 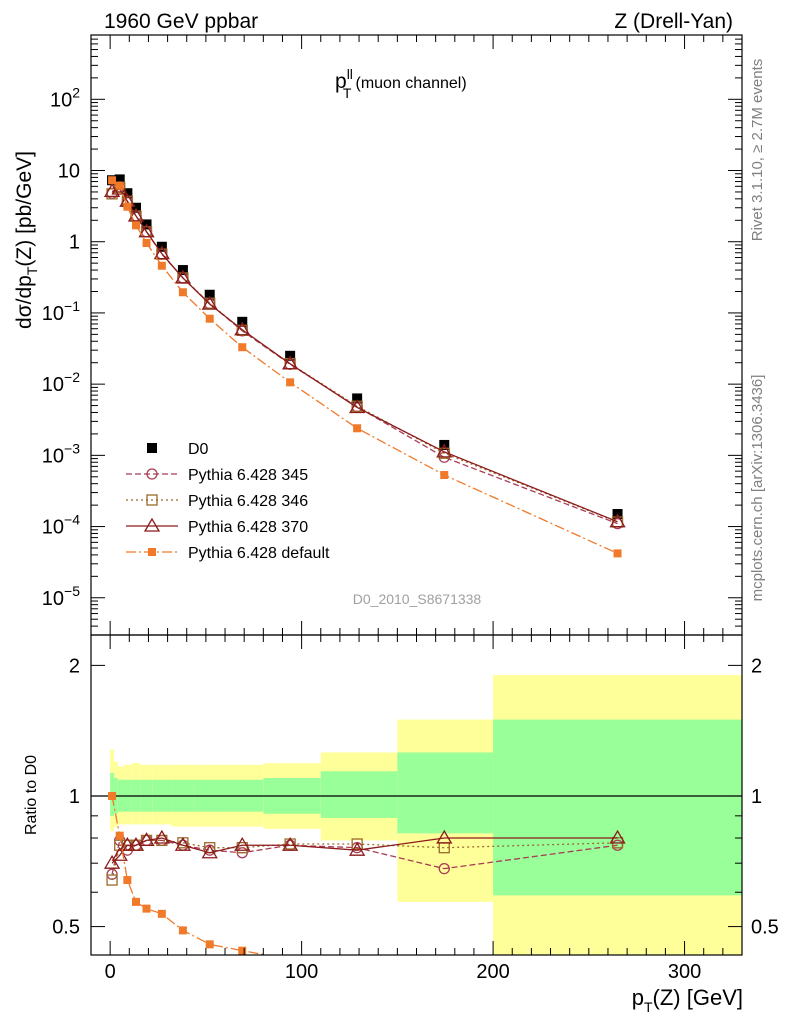 I want to click on analysis-watermark: D0_2010_S8671338, so click(x=417, y=599).